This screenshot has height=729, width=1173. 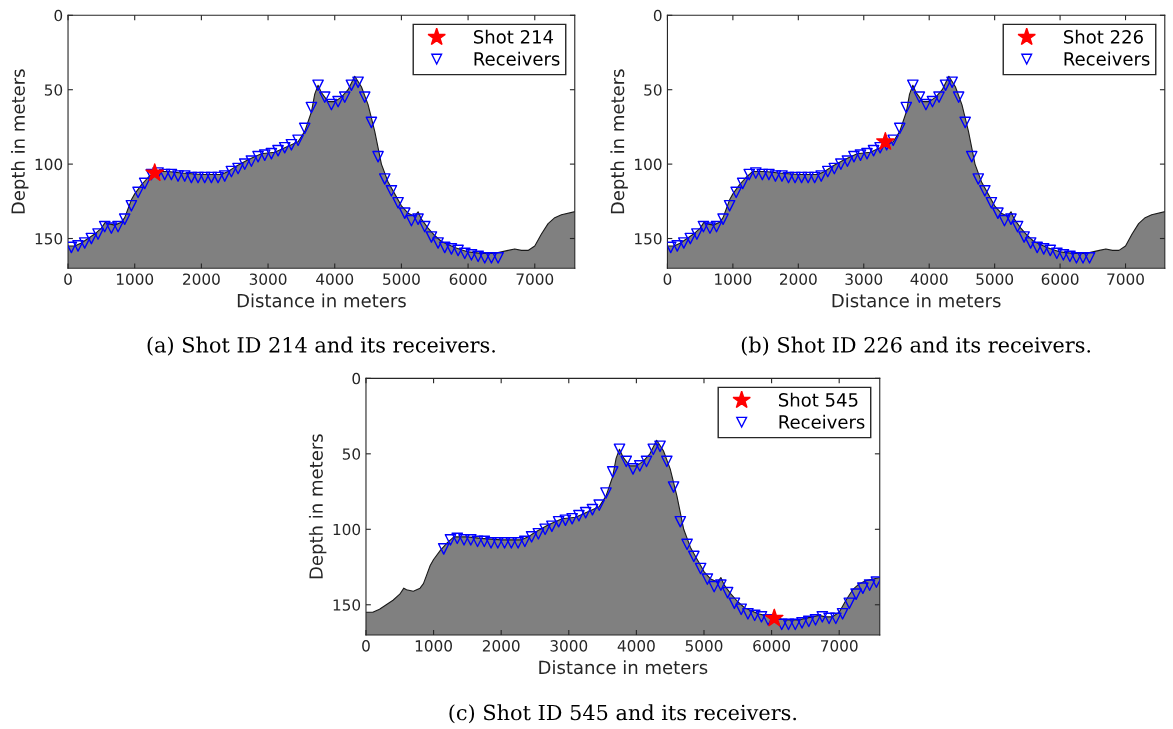 What do you see at coordinates (513, 36) in the screenshot?
I see `legend-label: Shot 214` at bounding box center [513, 36].